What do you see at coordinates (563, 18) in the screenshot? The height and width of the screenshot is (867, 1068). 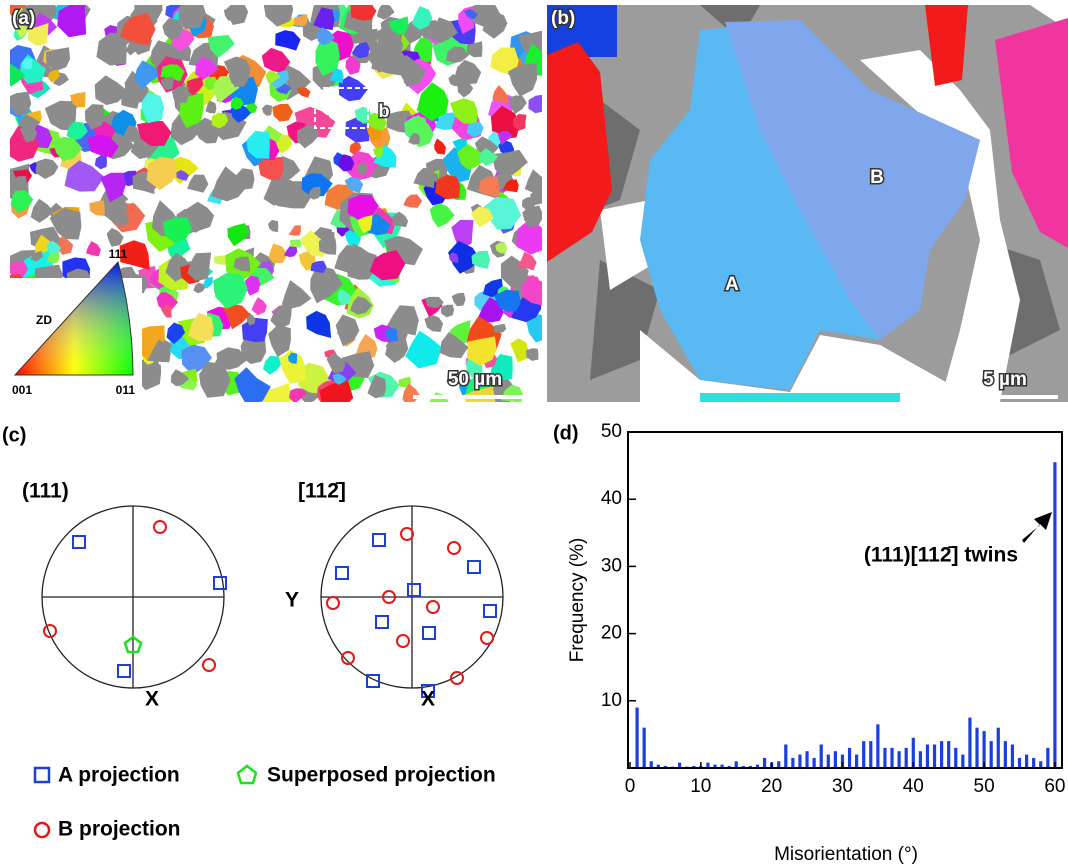 I see `panel-label: (b)` at bounding box center [563, 18].